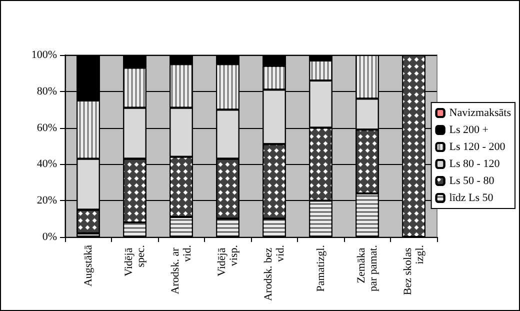 The width and height of the screenshot is (520, 311). What do you see at coordinates (44, 55) in the screenshot?
I see `y-tick-label: 100%` at bounding box center [44, 55].